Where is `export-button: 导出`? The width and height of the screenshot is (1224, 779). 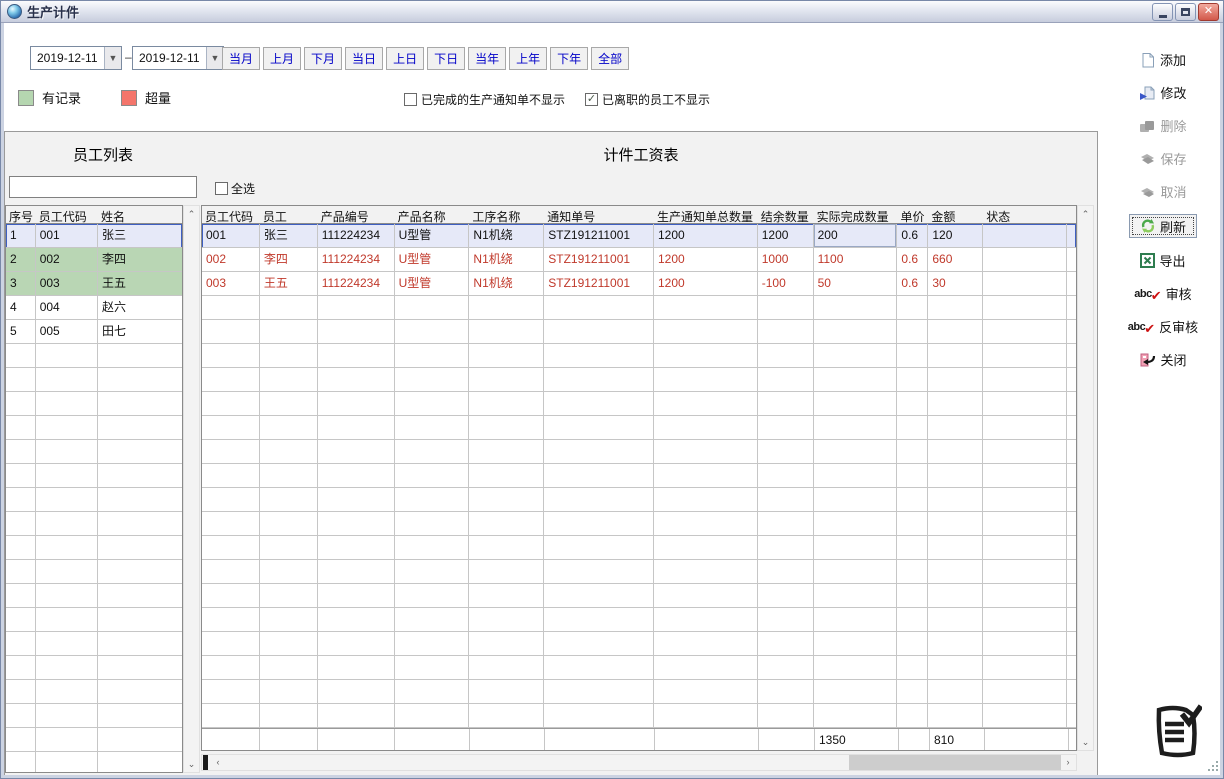 export-button: 导出 is located at coordinates (1163, 260).